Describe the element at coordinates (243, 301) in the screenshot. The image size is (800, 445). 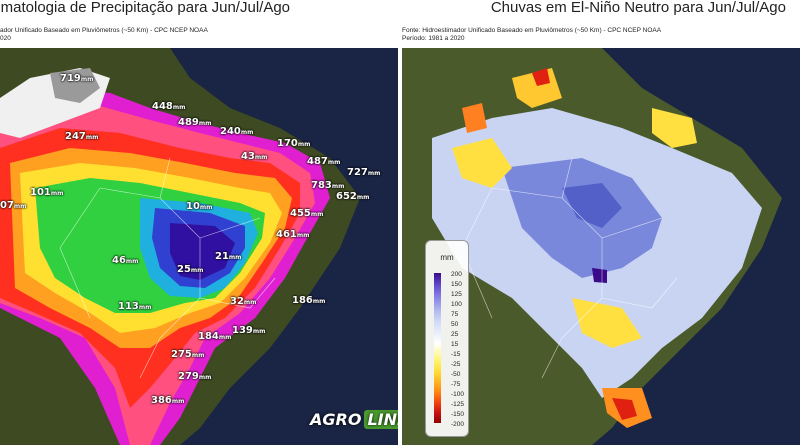
I see `map-value-label: 32mm` at that location.